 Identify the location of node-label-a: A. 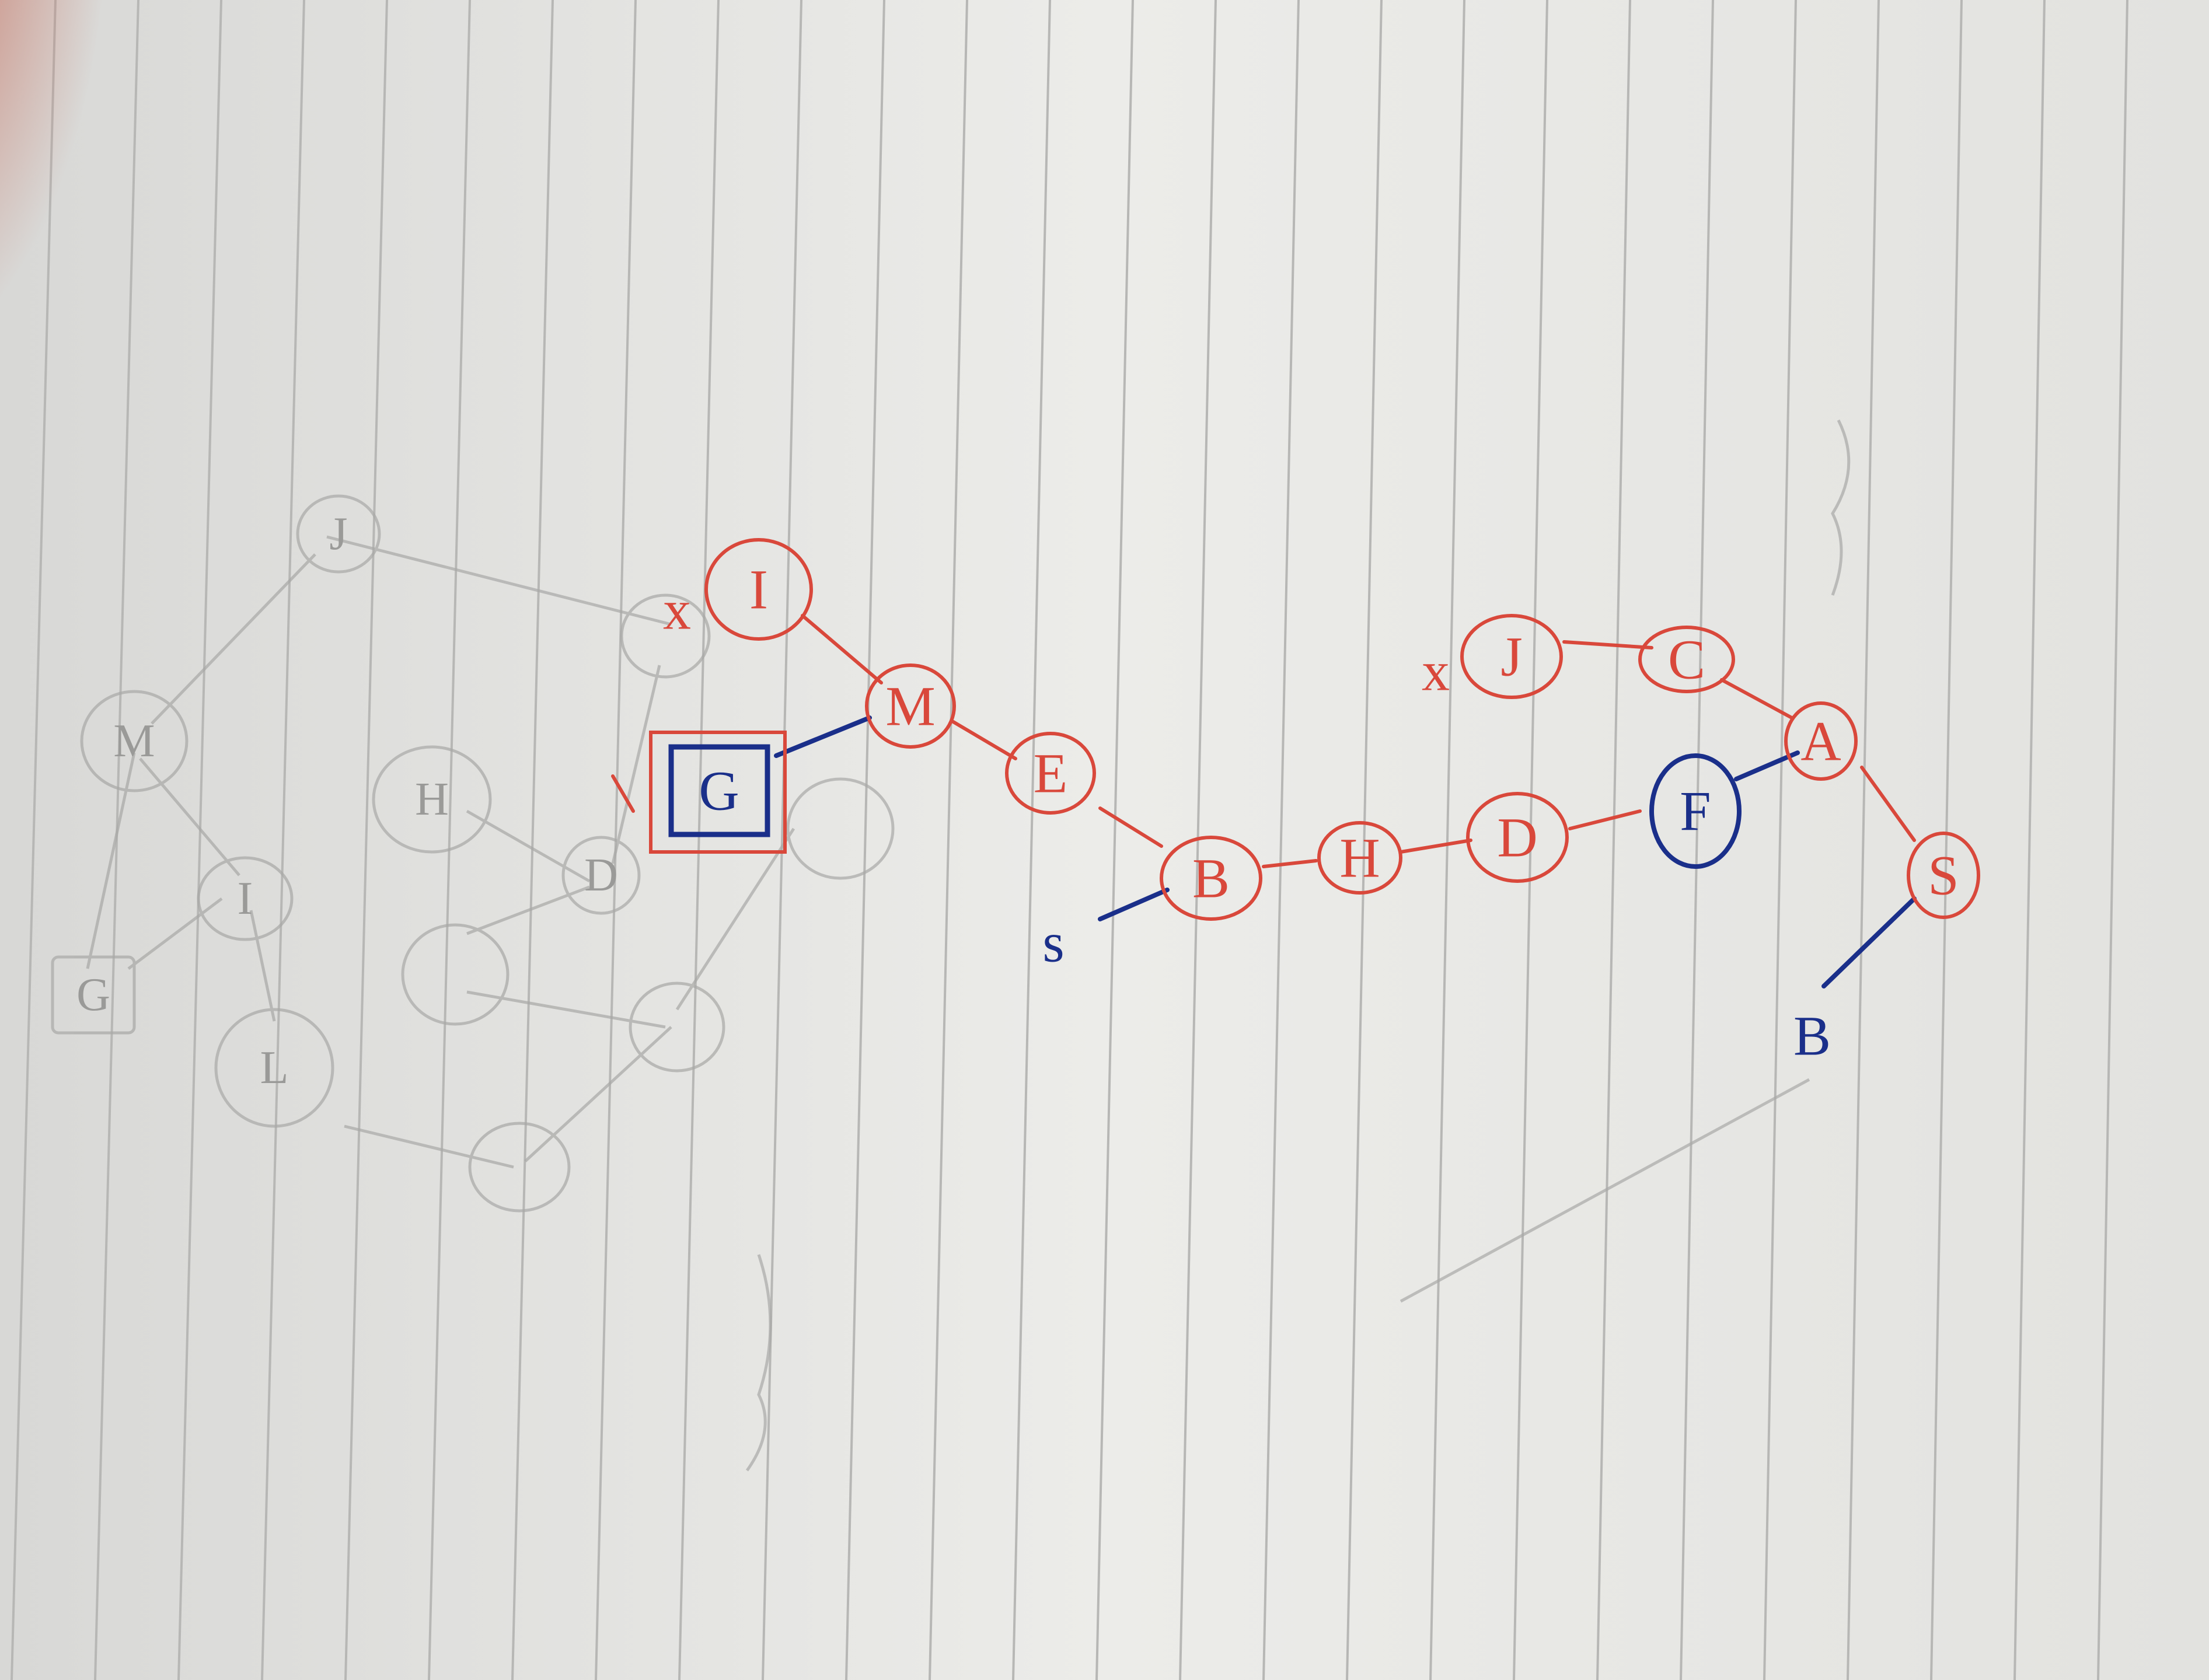
(1821, 741).